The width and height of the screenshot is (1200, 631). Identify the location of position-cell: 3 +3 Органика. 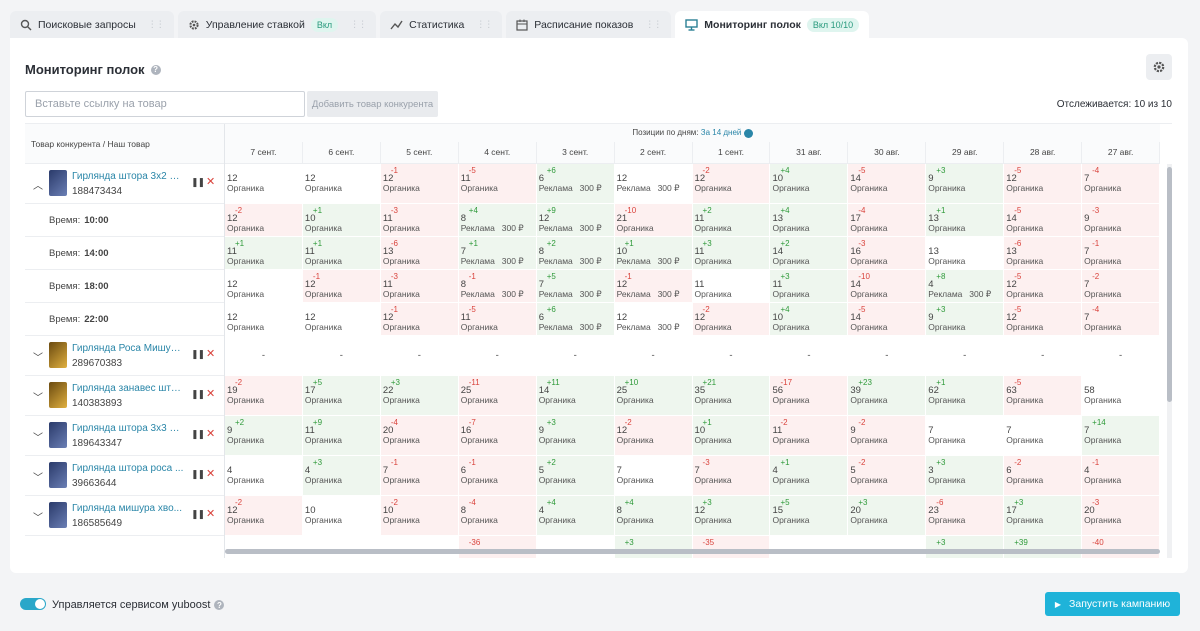
(965, 475).